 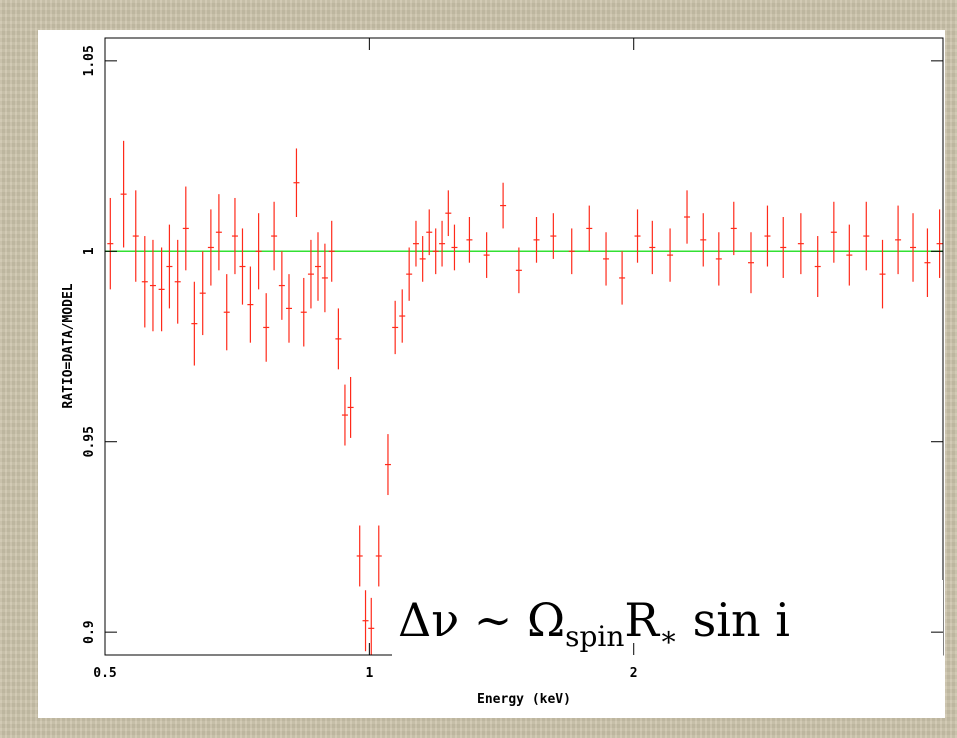 What do you see at coordinates (734, 620) in the screenshot?
I see `annotation-part: sin i` at bounding box center [734, 620].